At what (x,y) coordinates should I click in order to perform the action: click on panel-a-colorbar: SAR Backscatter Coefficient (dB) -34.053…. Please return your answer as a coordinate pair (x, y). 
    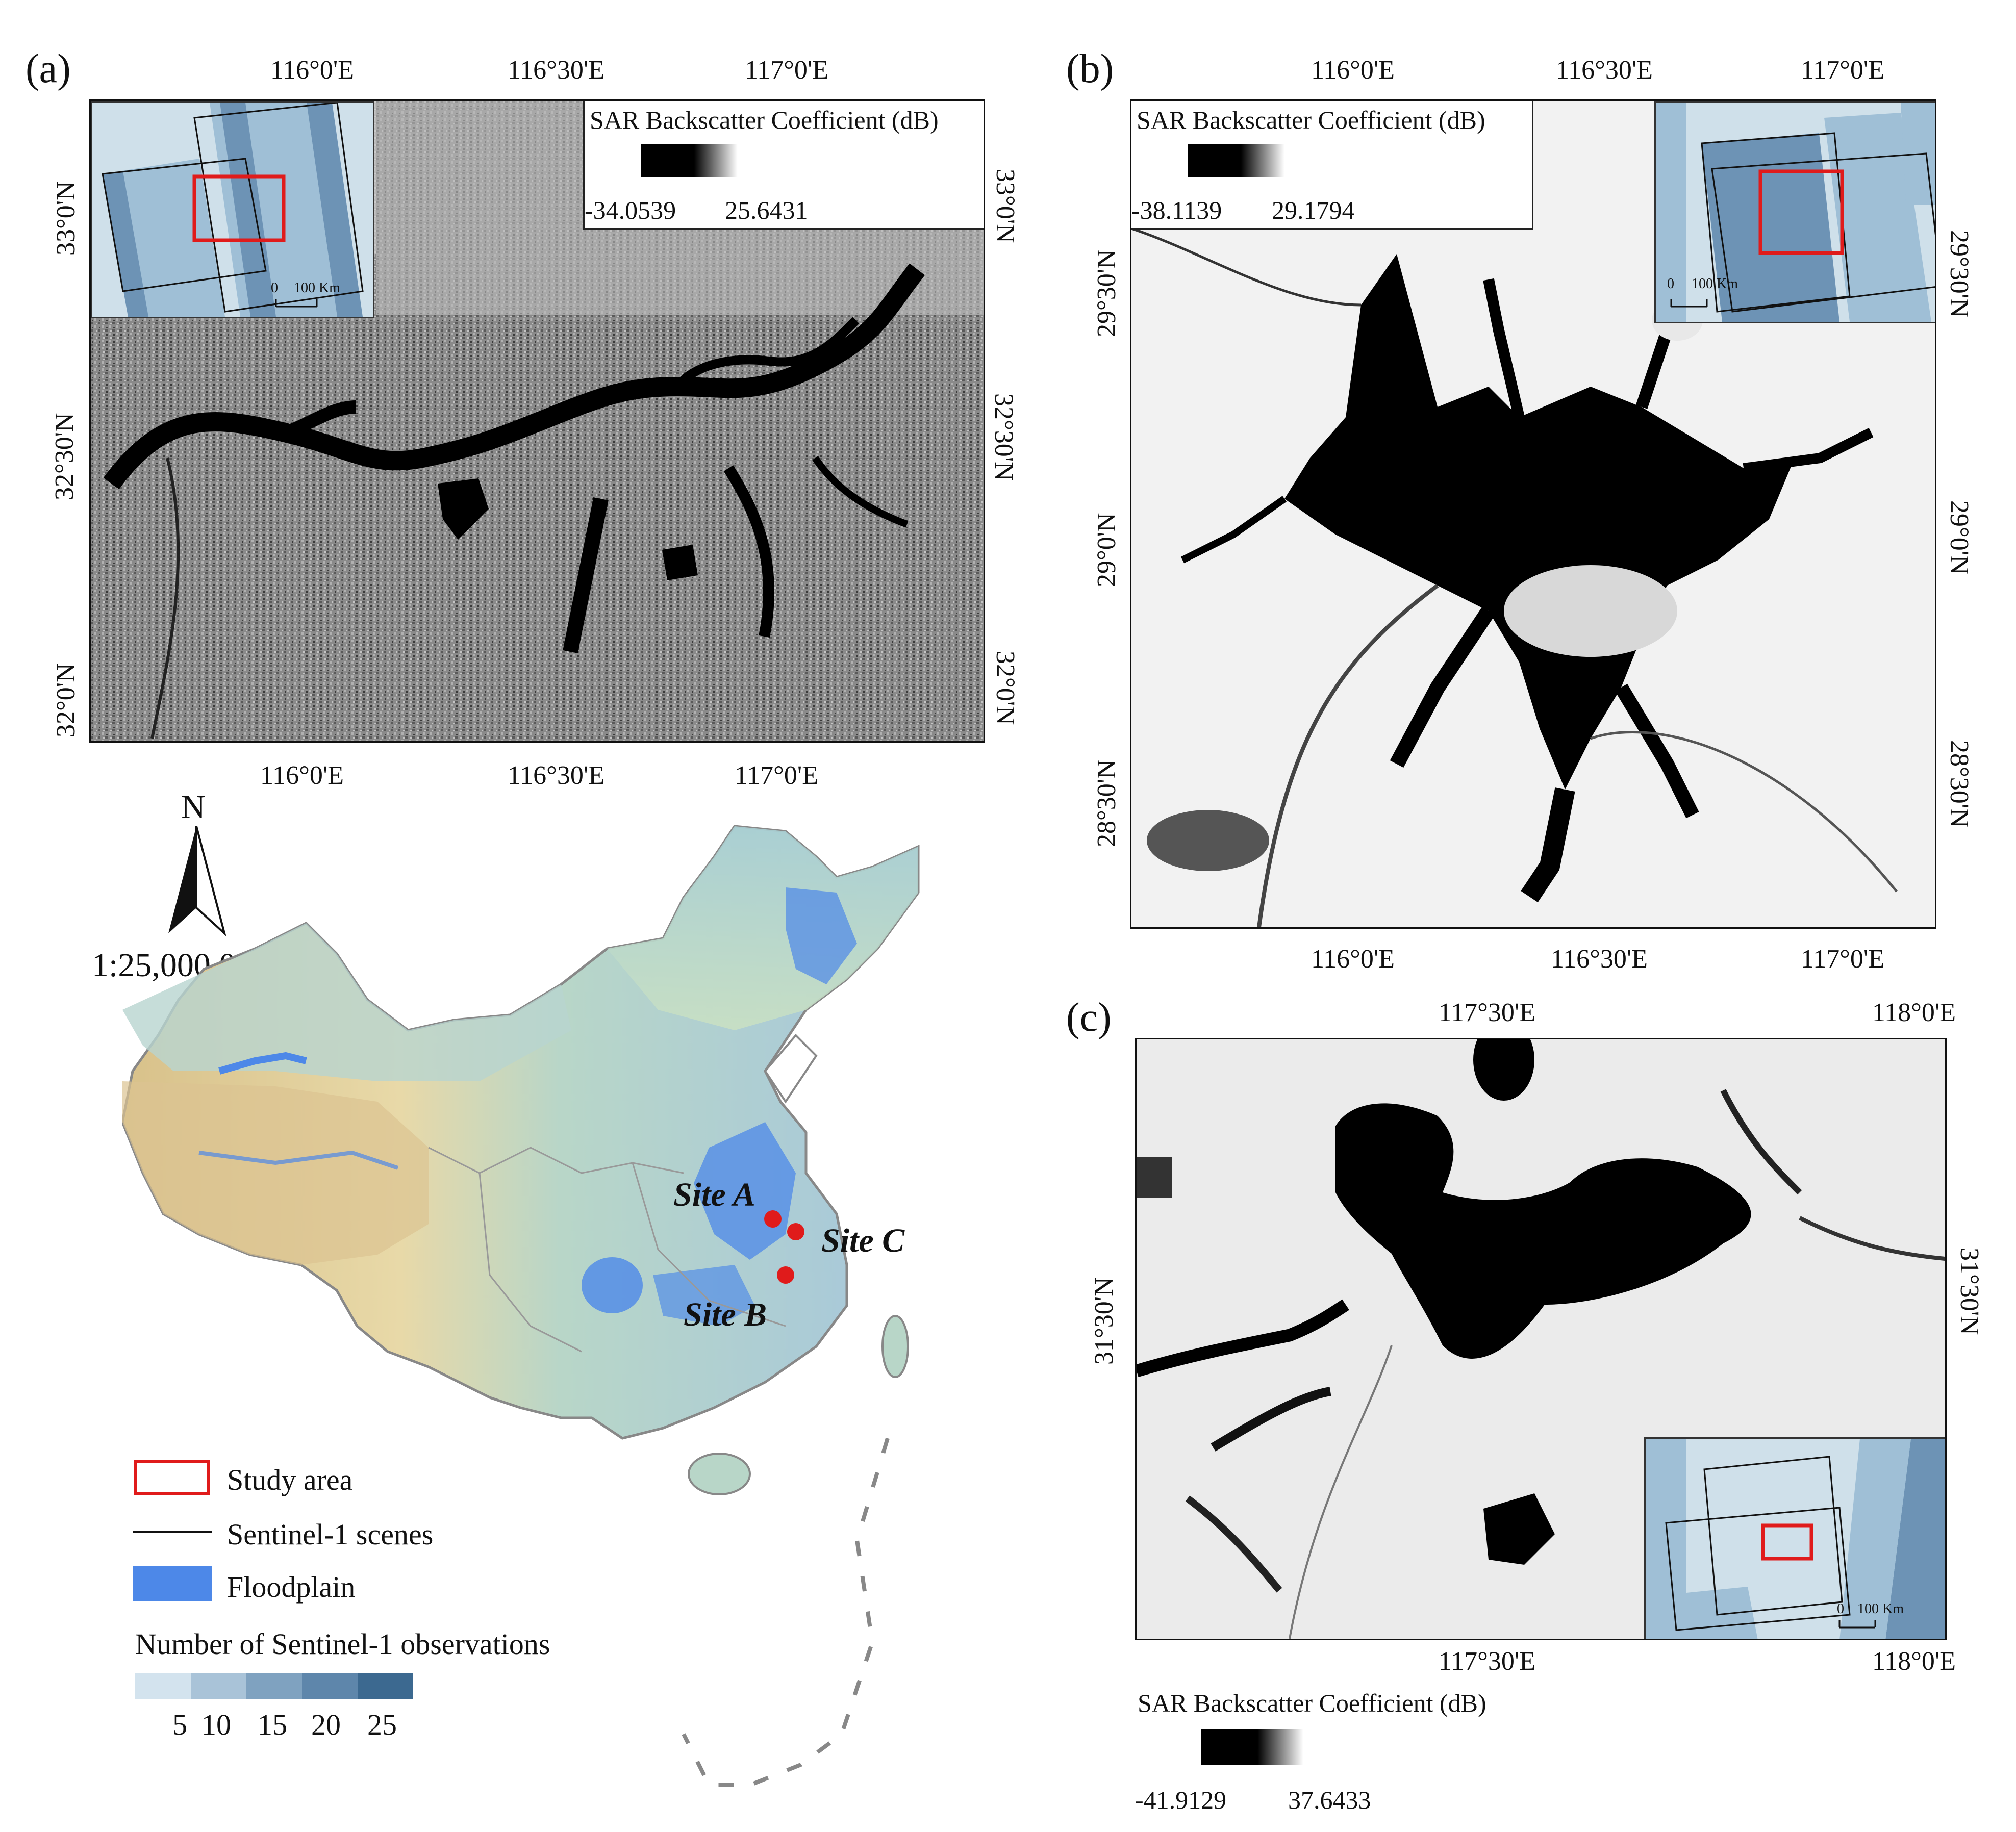
    Looking at the image, I should click on (783, 165).